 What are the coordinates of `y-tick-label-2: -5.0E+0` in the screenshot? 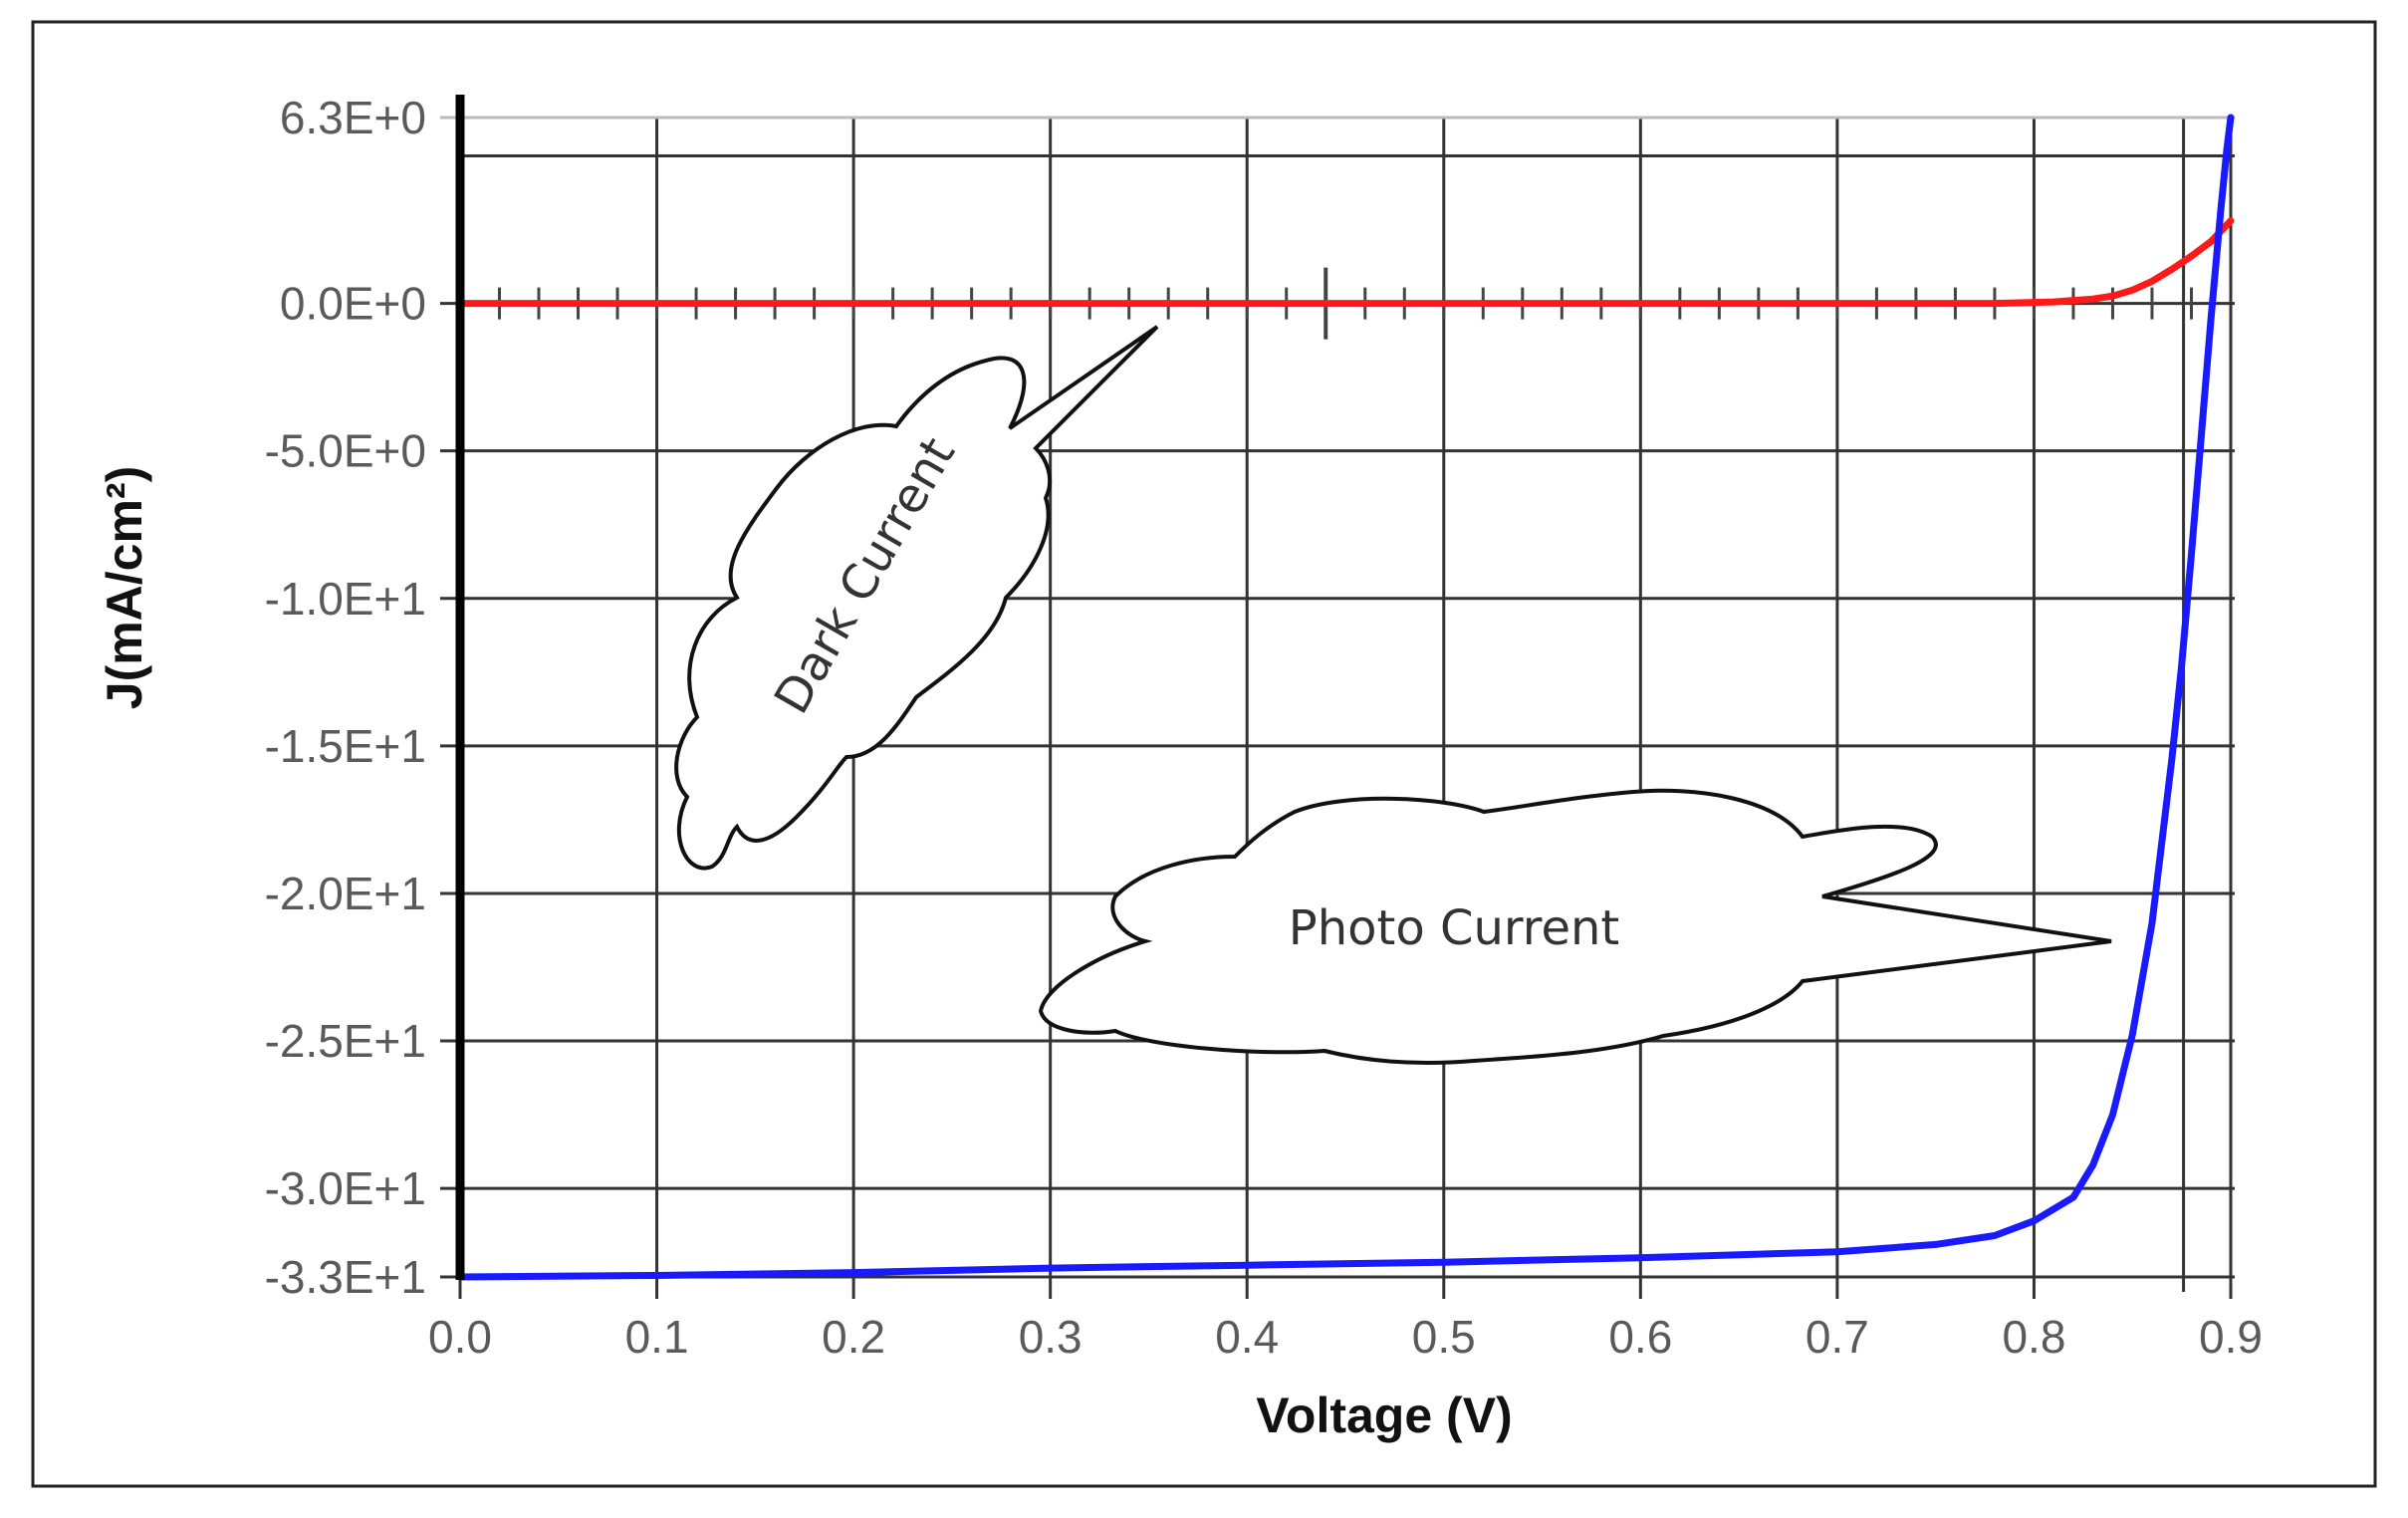 It's located at (345, 451).